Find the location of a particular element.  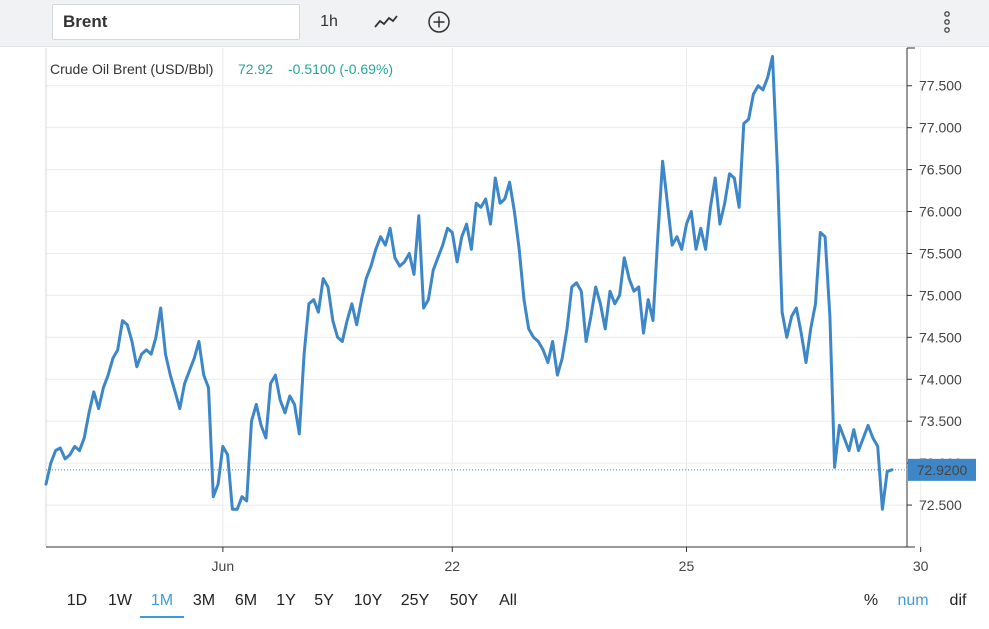

range-button-6m: 6M is located at coordinates (246, 600).